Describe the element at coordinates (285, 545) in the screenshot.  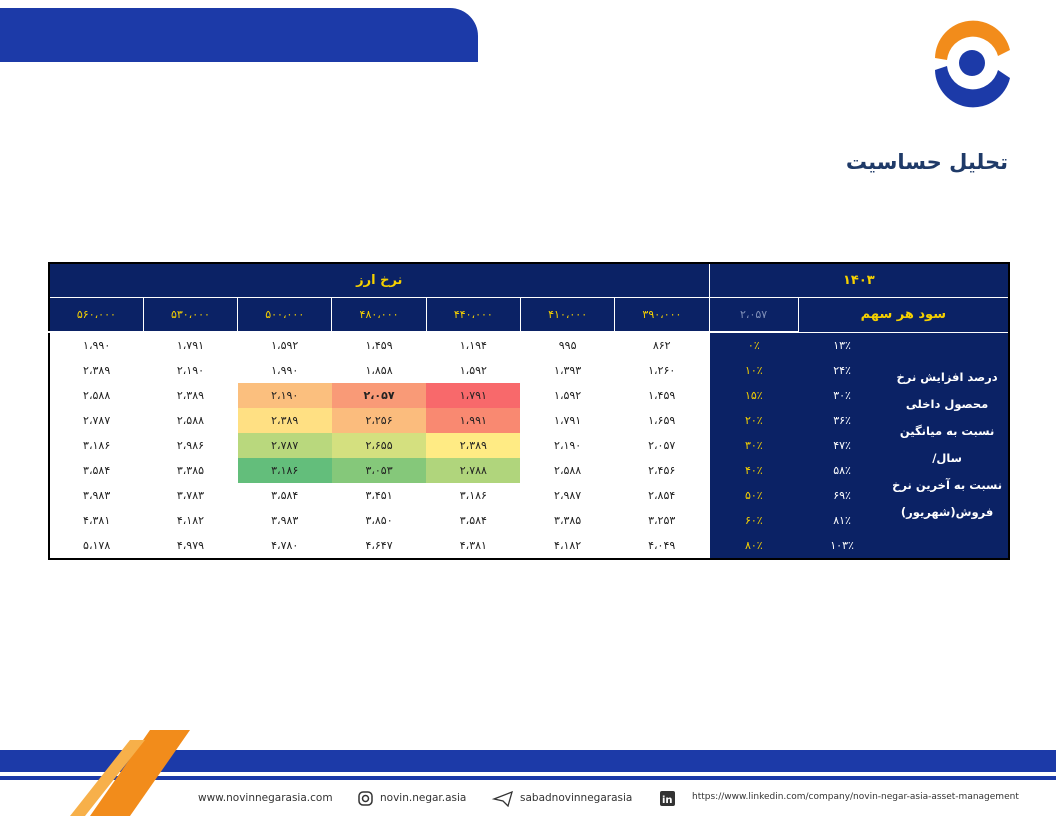
I see `cell: ۴،۷۸۰` at that location.